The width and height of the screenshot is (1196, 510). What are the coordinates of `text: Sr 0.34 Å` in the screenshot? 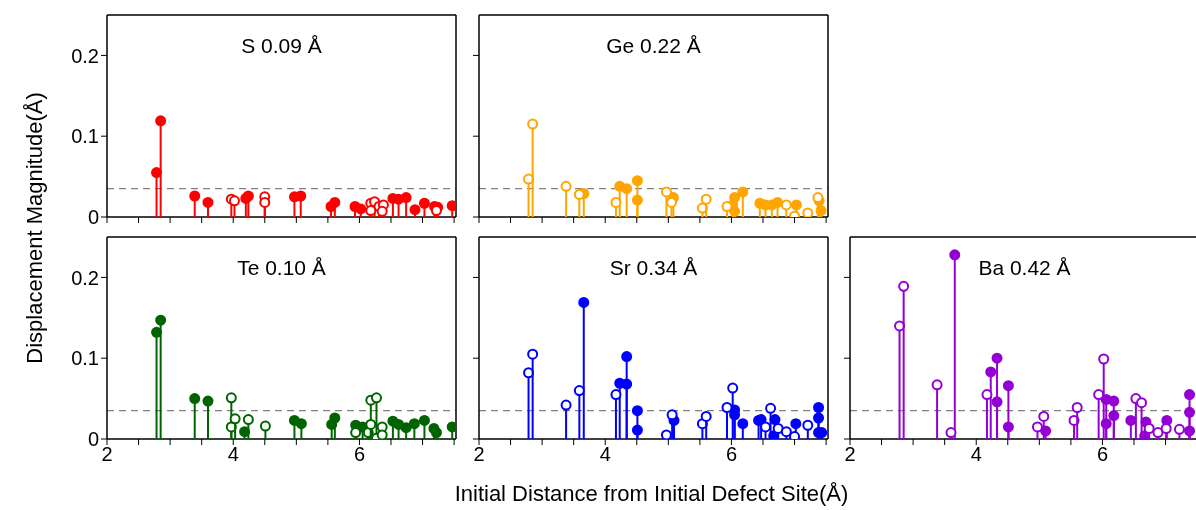 It's located at (653, 268).